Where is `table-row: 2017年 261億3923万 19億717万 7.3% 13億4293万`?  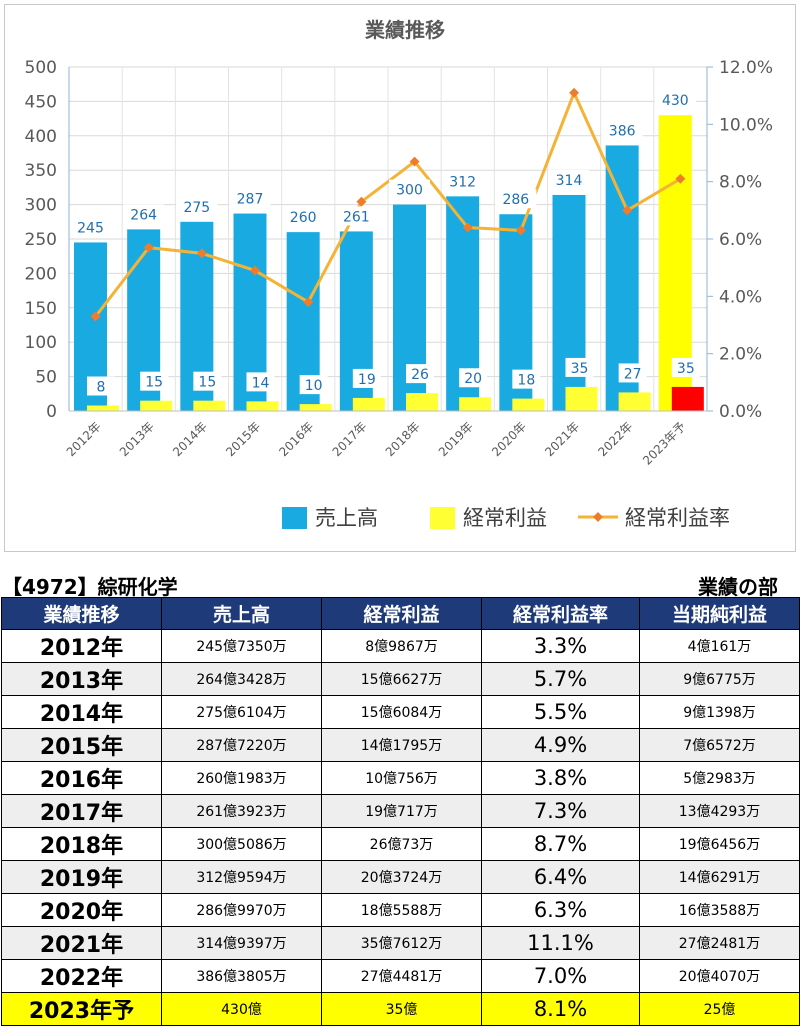
table-row: 2017年 261億3923万 19億717万 7.3% 13億4293万 is located at coordinates (400, 811).